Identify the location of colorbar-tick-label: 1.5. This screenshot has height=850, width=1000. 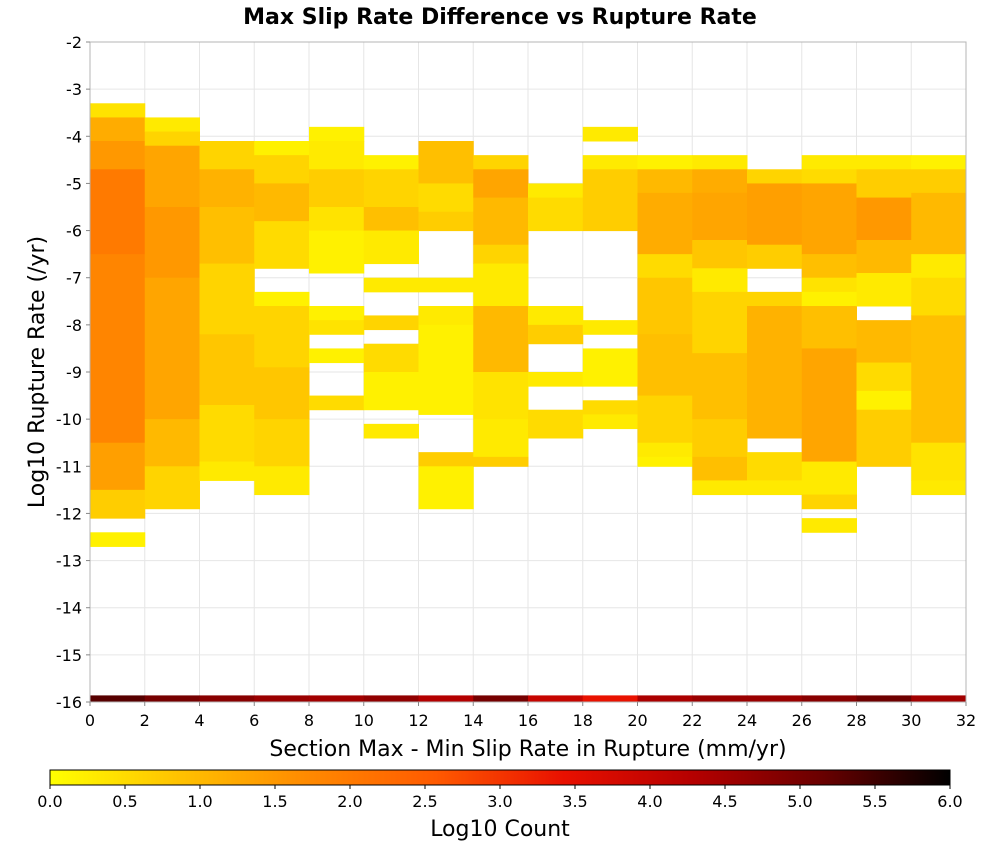
(274, 801).